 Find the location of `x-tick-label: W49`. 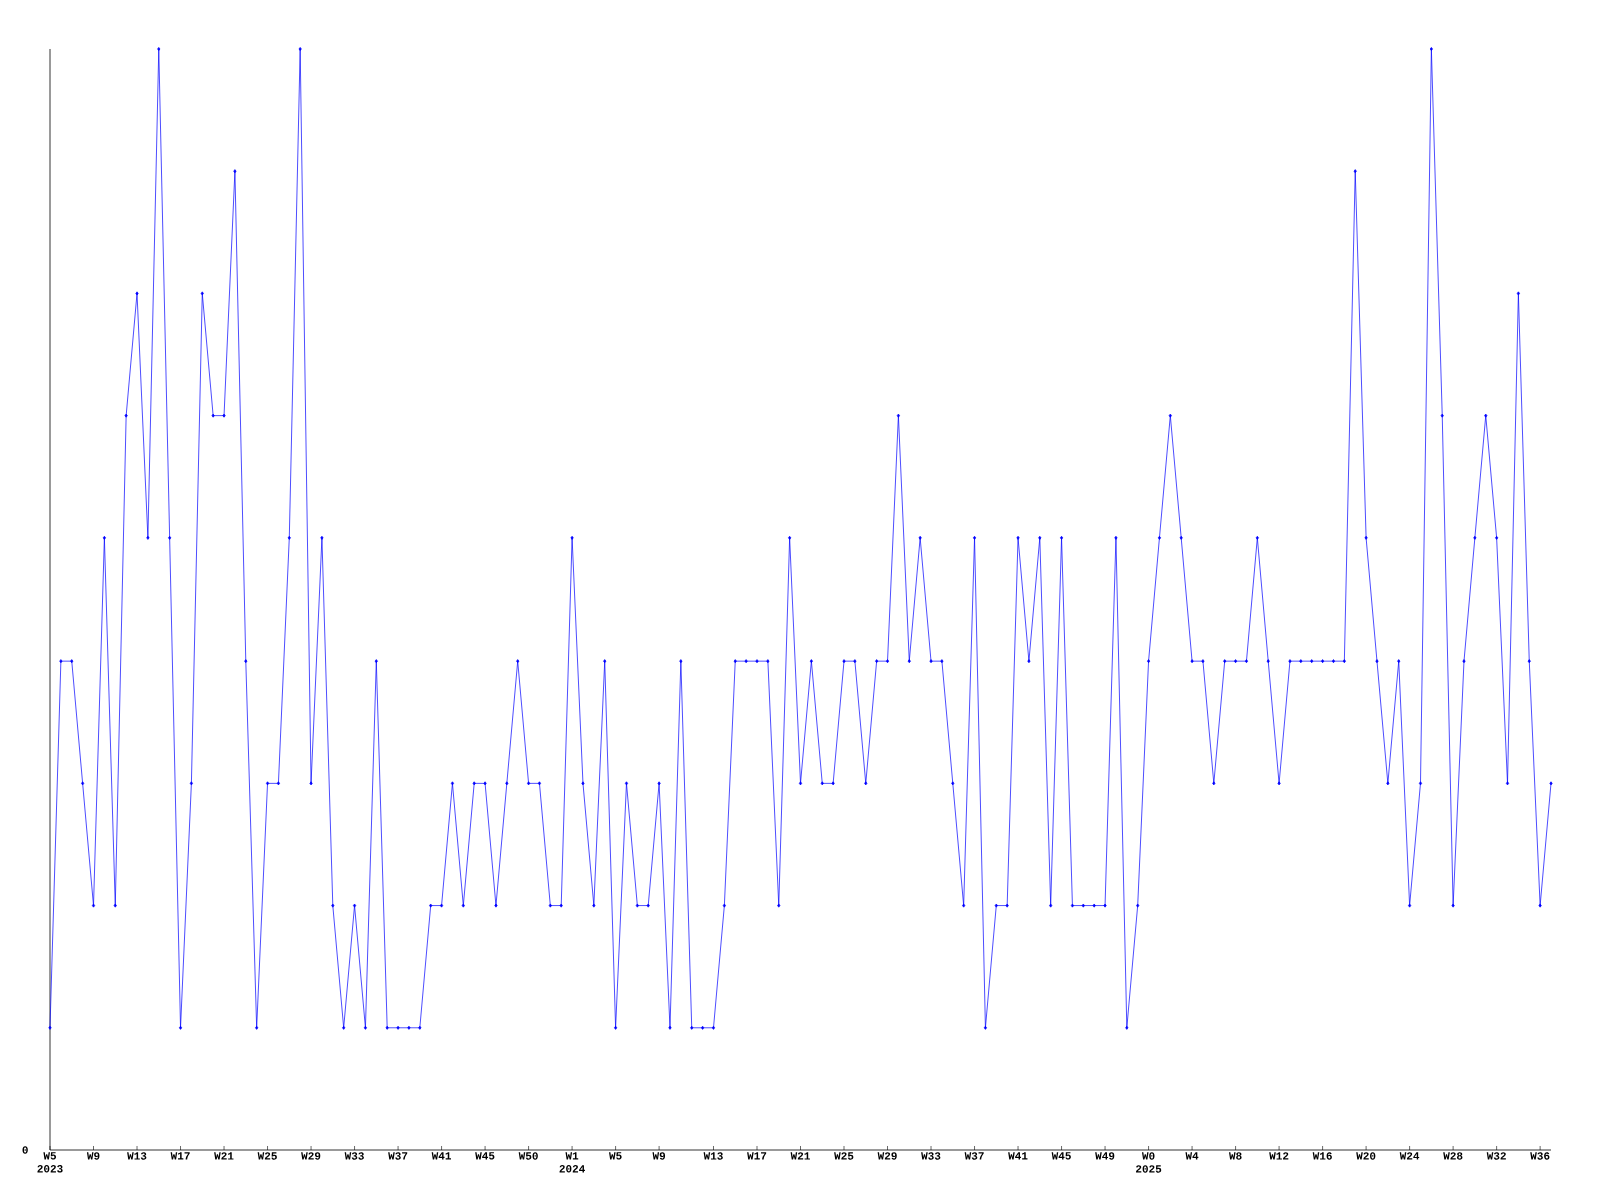

x-tick-label: W49 is located at coordinates (1105, 1156).